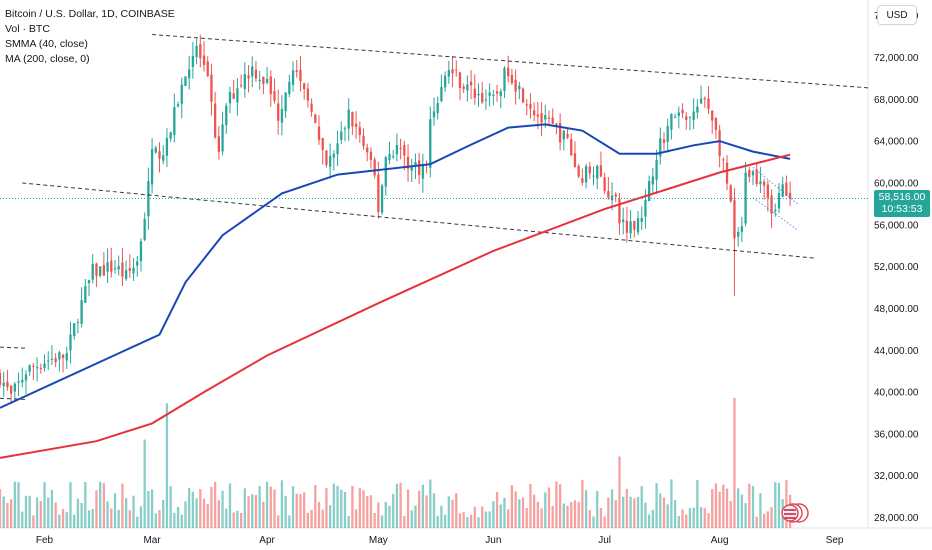 Image resolution: width=932 pixels, height=550 pixels. What do you see at coordinates (896, 309) in the screenshot?
I see `price-tick-label: 48,000.00` at bounding box center [896, 309].